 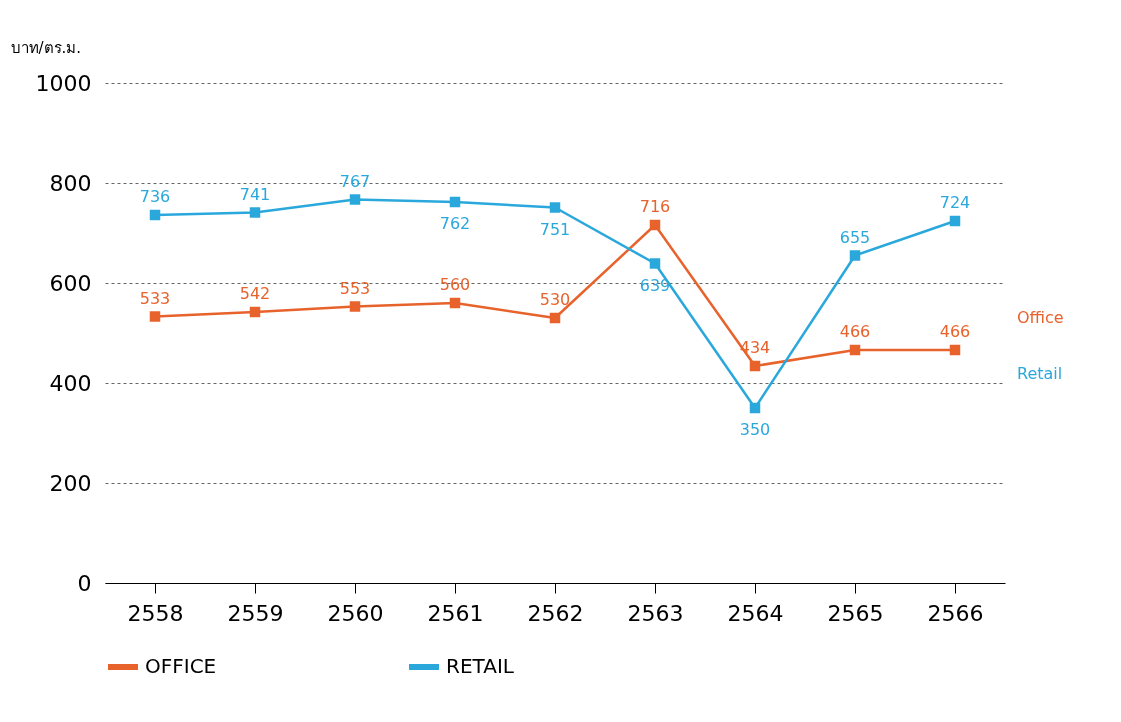 What do you see at coordinates (455, 613) in the screenshot?
I see `x-tick-label: 2561` at bounding box center [455, 613].